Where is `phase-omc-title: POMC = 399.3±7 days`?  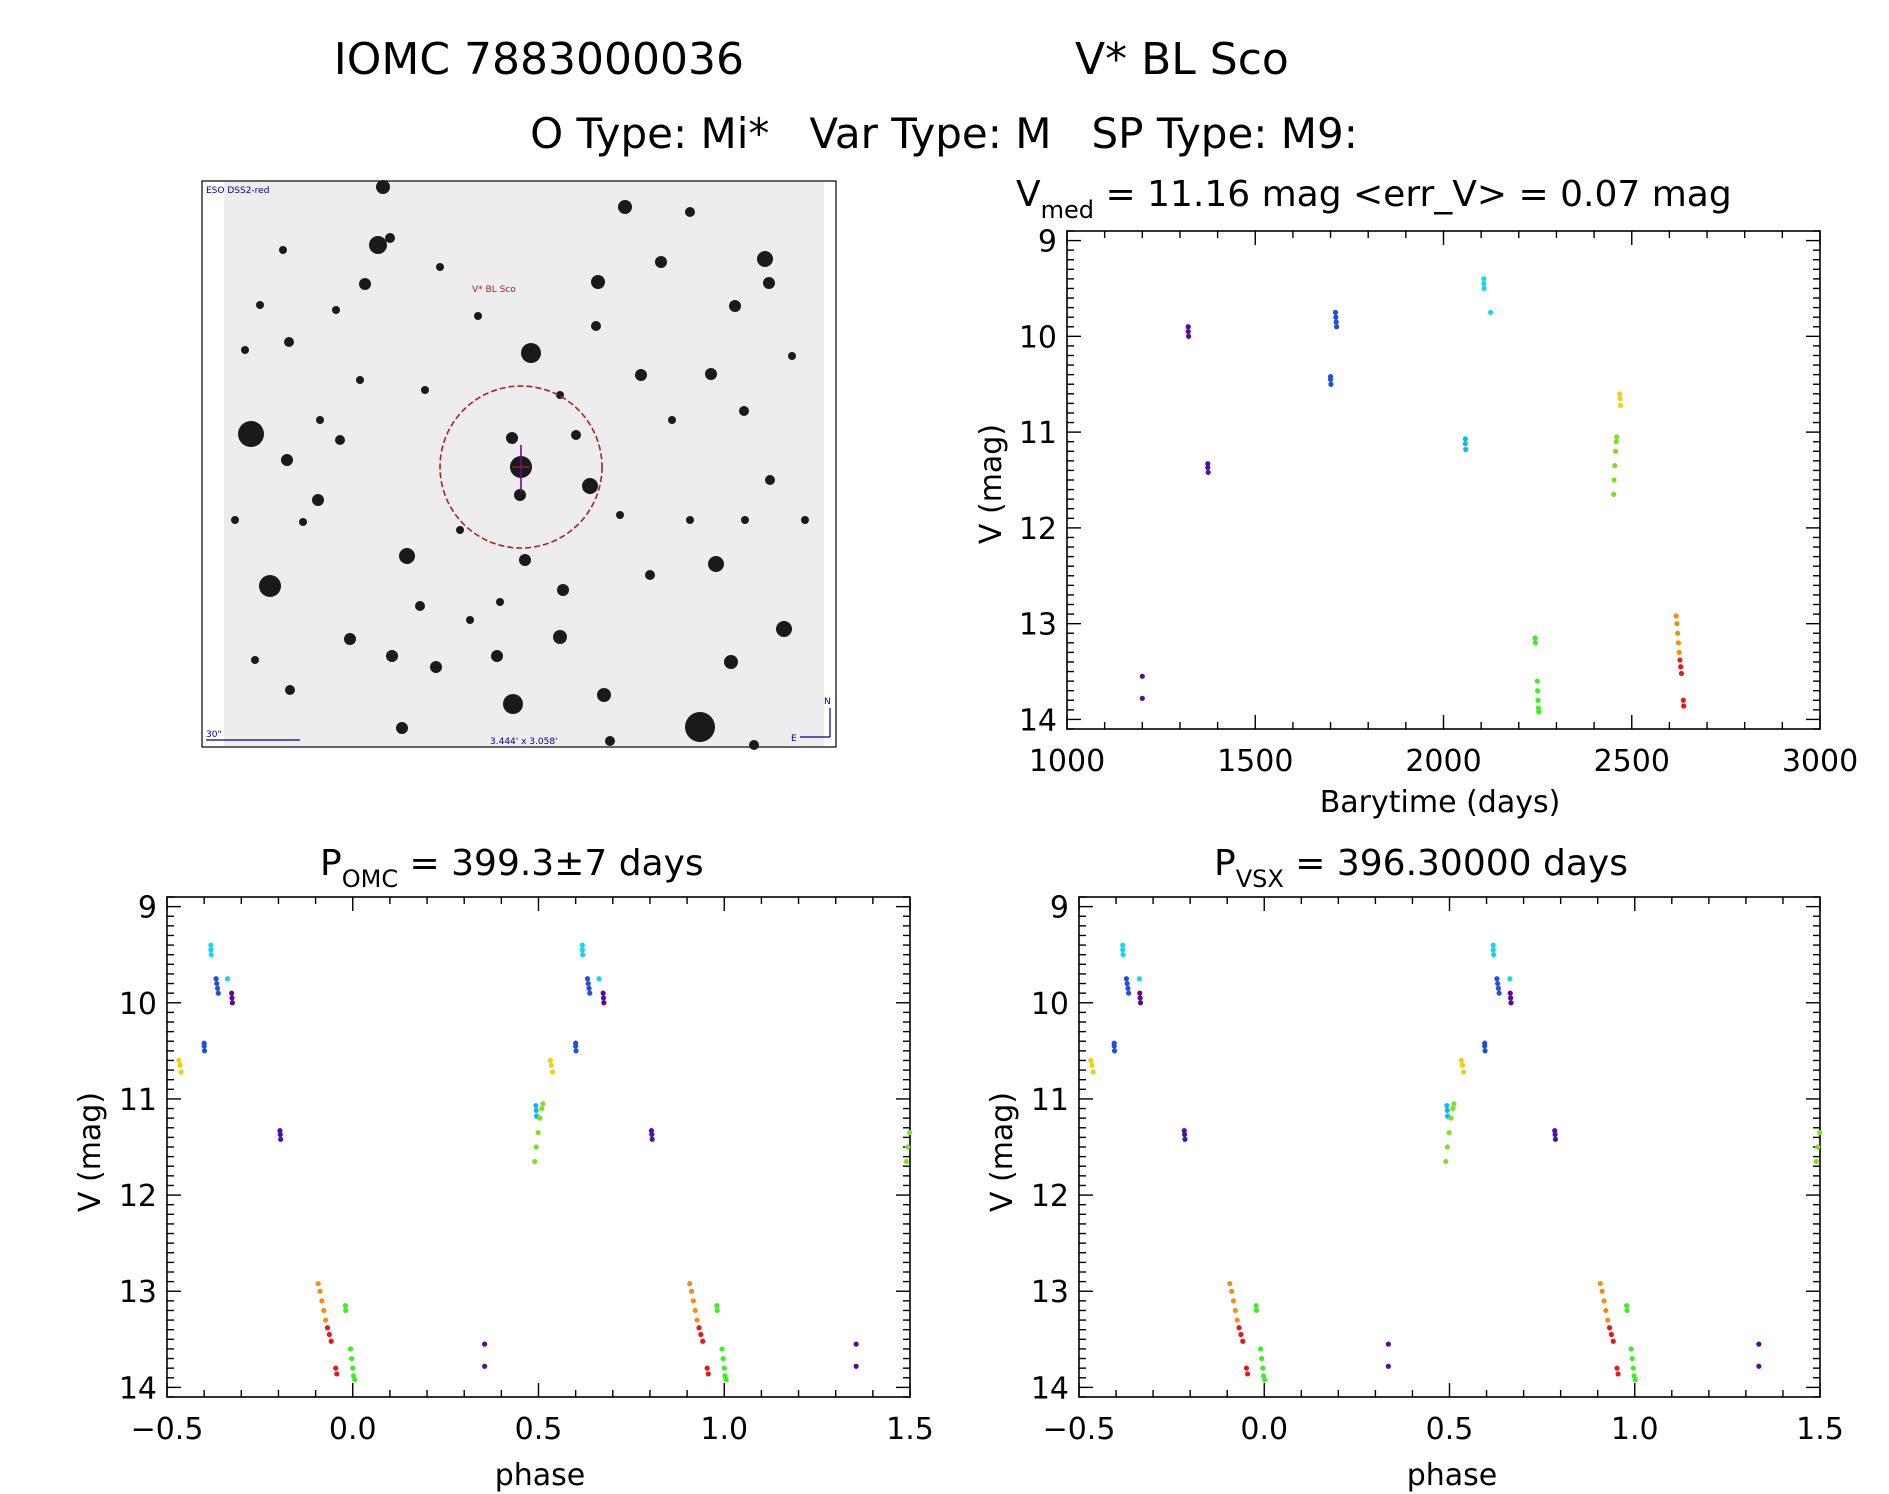 phase-omc-title: POMC = 399.3±7 days is located at coordinates (512, 868).